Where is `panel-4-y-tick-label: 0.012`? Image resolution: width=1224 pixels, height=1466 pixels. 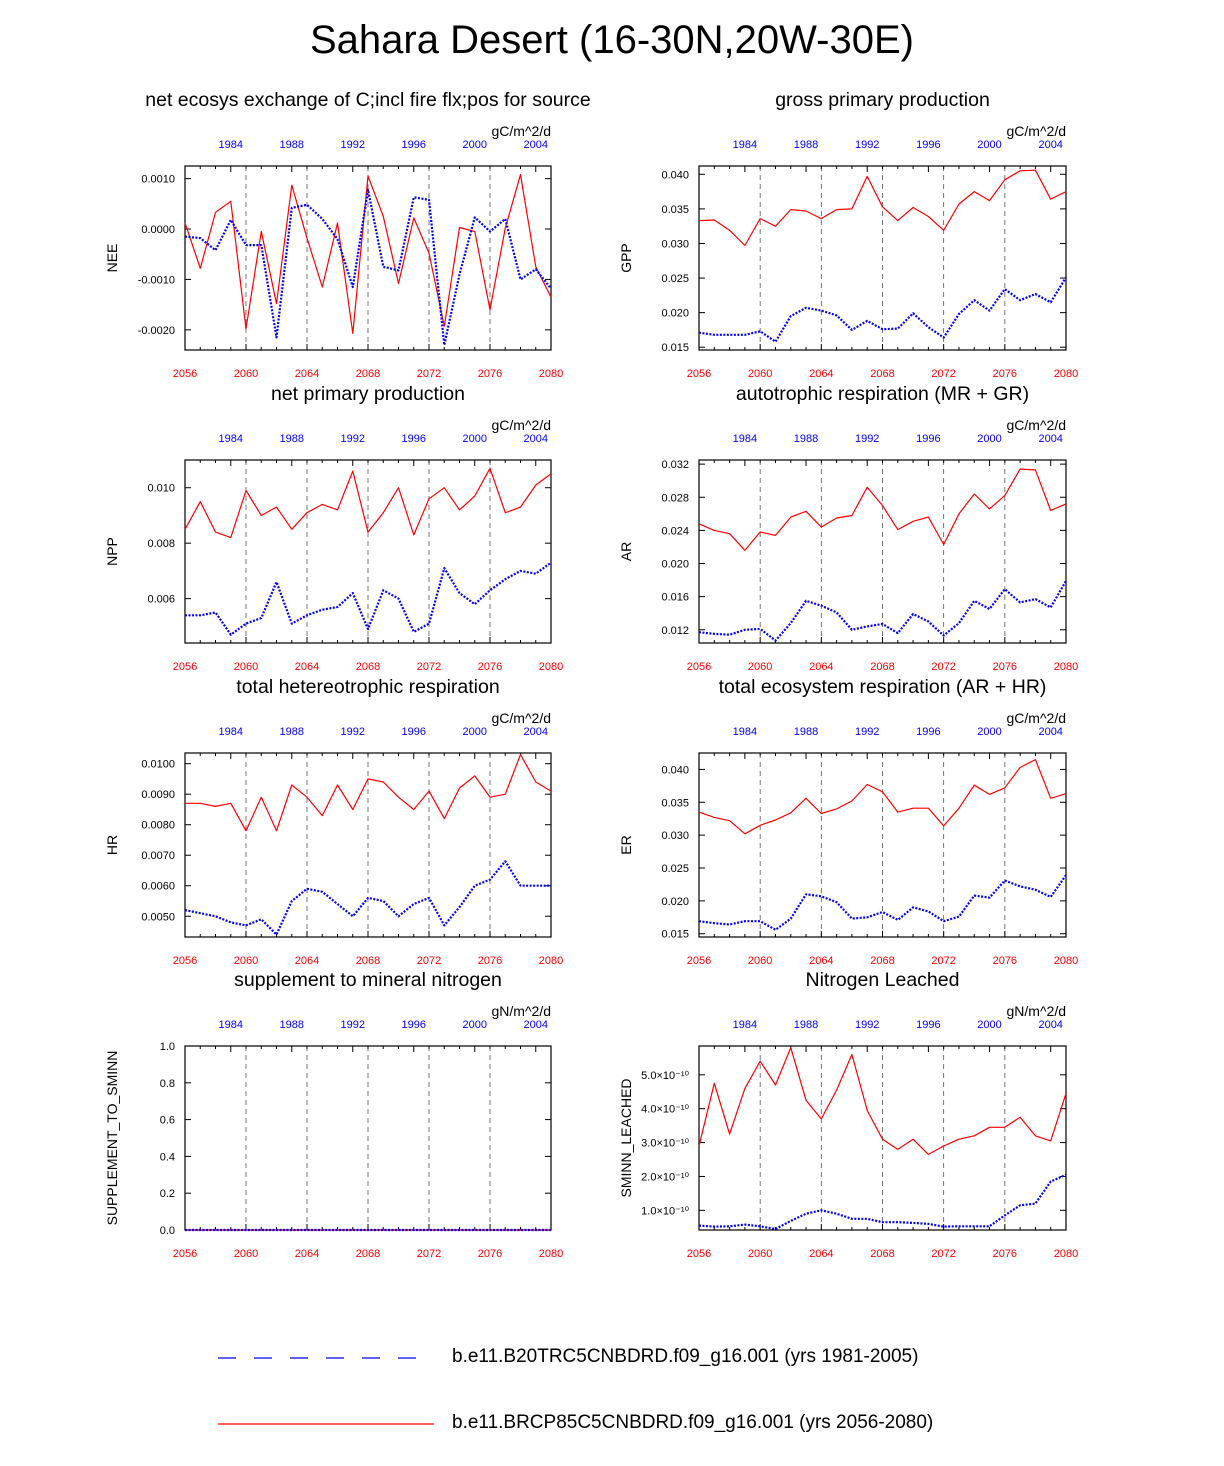
panel-4-y-tick-label: 0.012 is located at coordinates (675, 631).